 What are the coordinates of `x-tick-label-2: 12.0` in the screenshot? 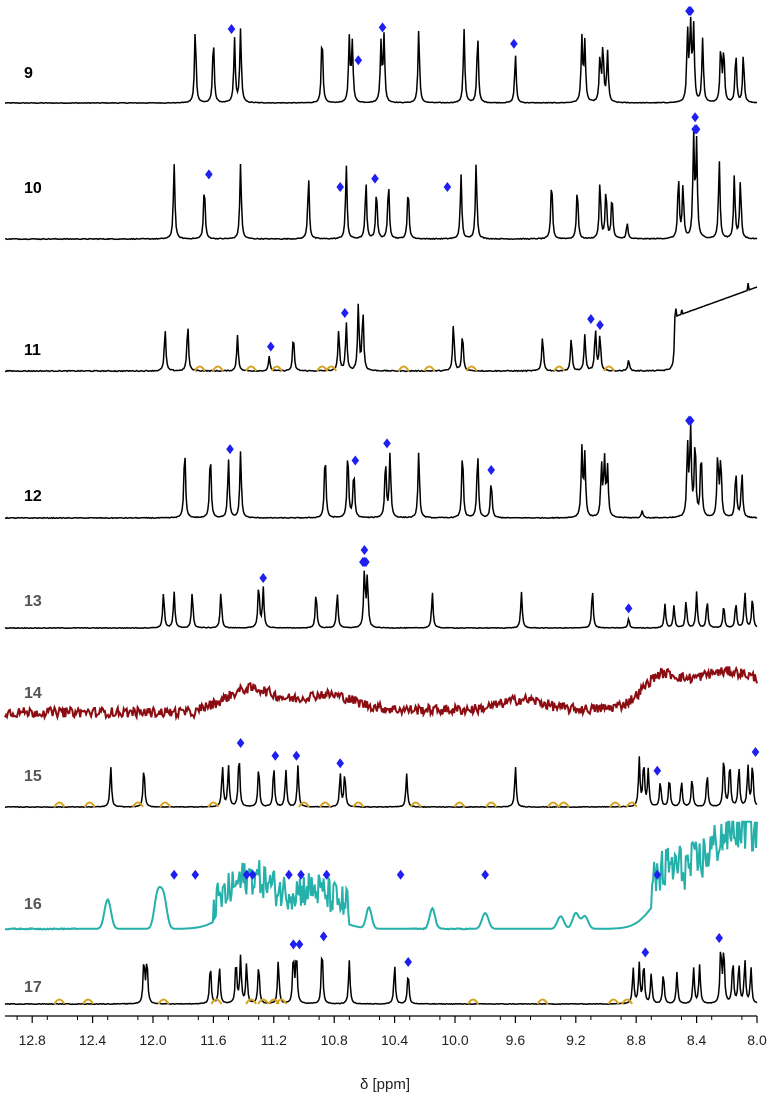 It's located at (152, 1040).